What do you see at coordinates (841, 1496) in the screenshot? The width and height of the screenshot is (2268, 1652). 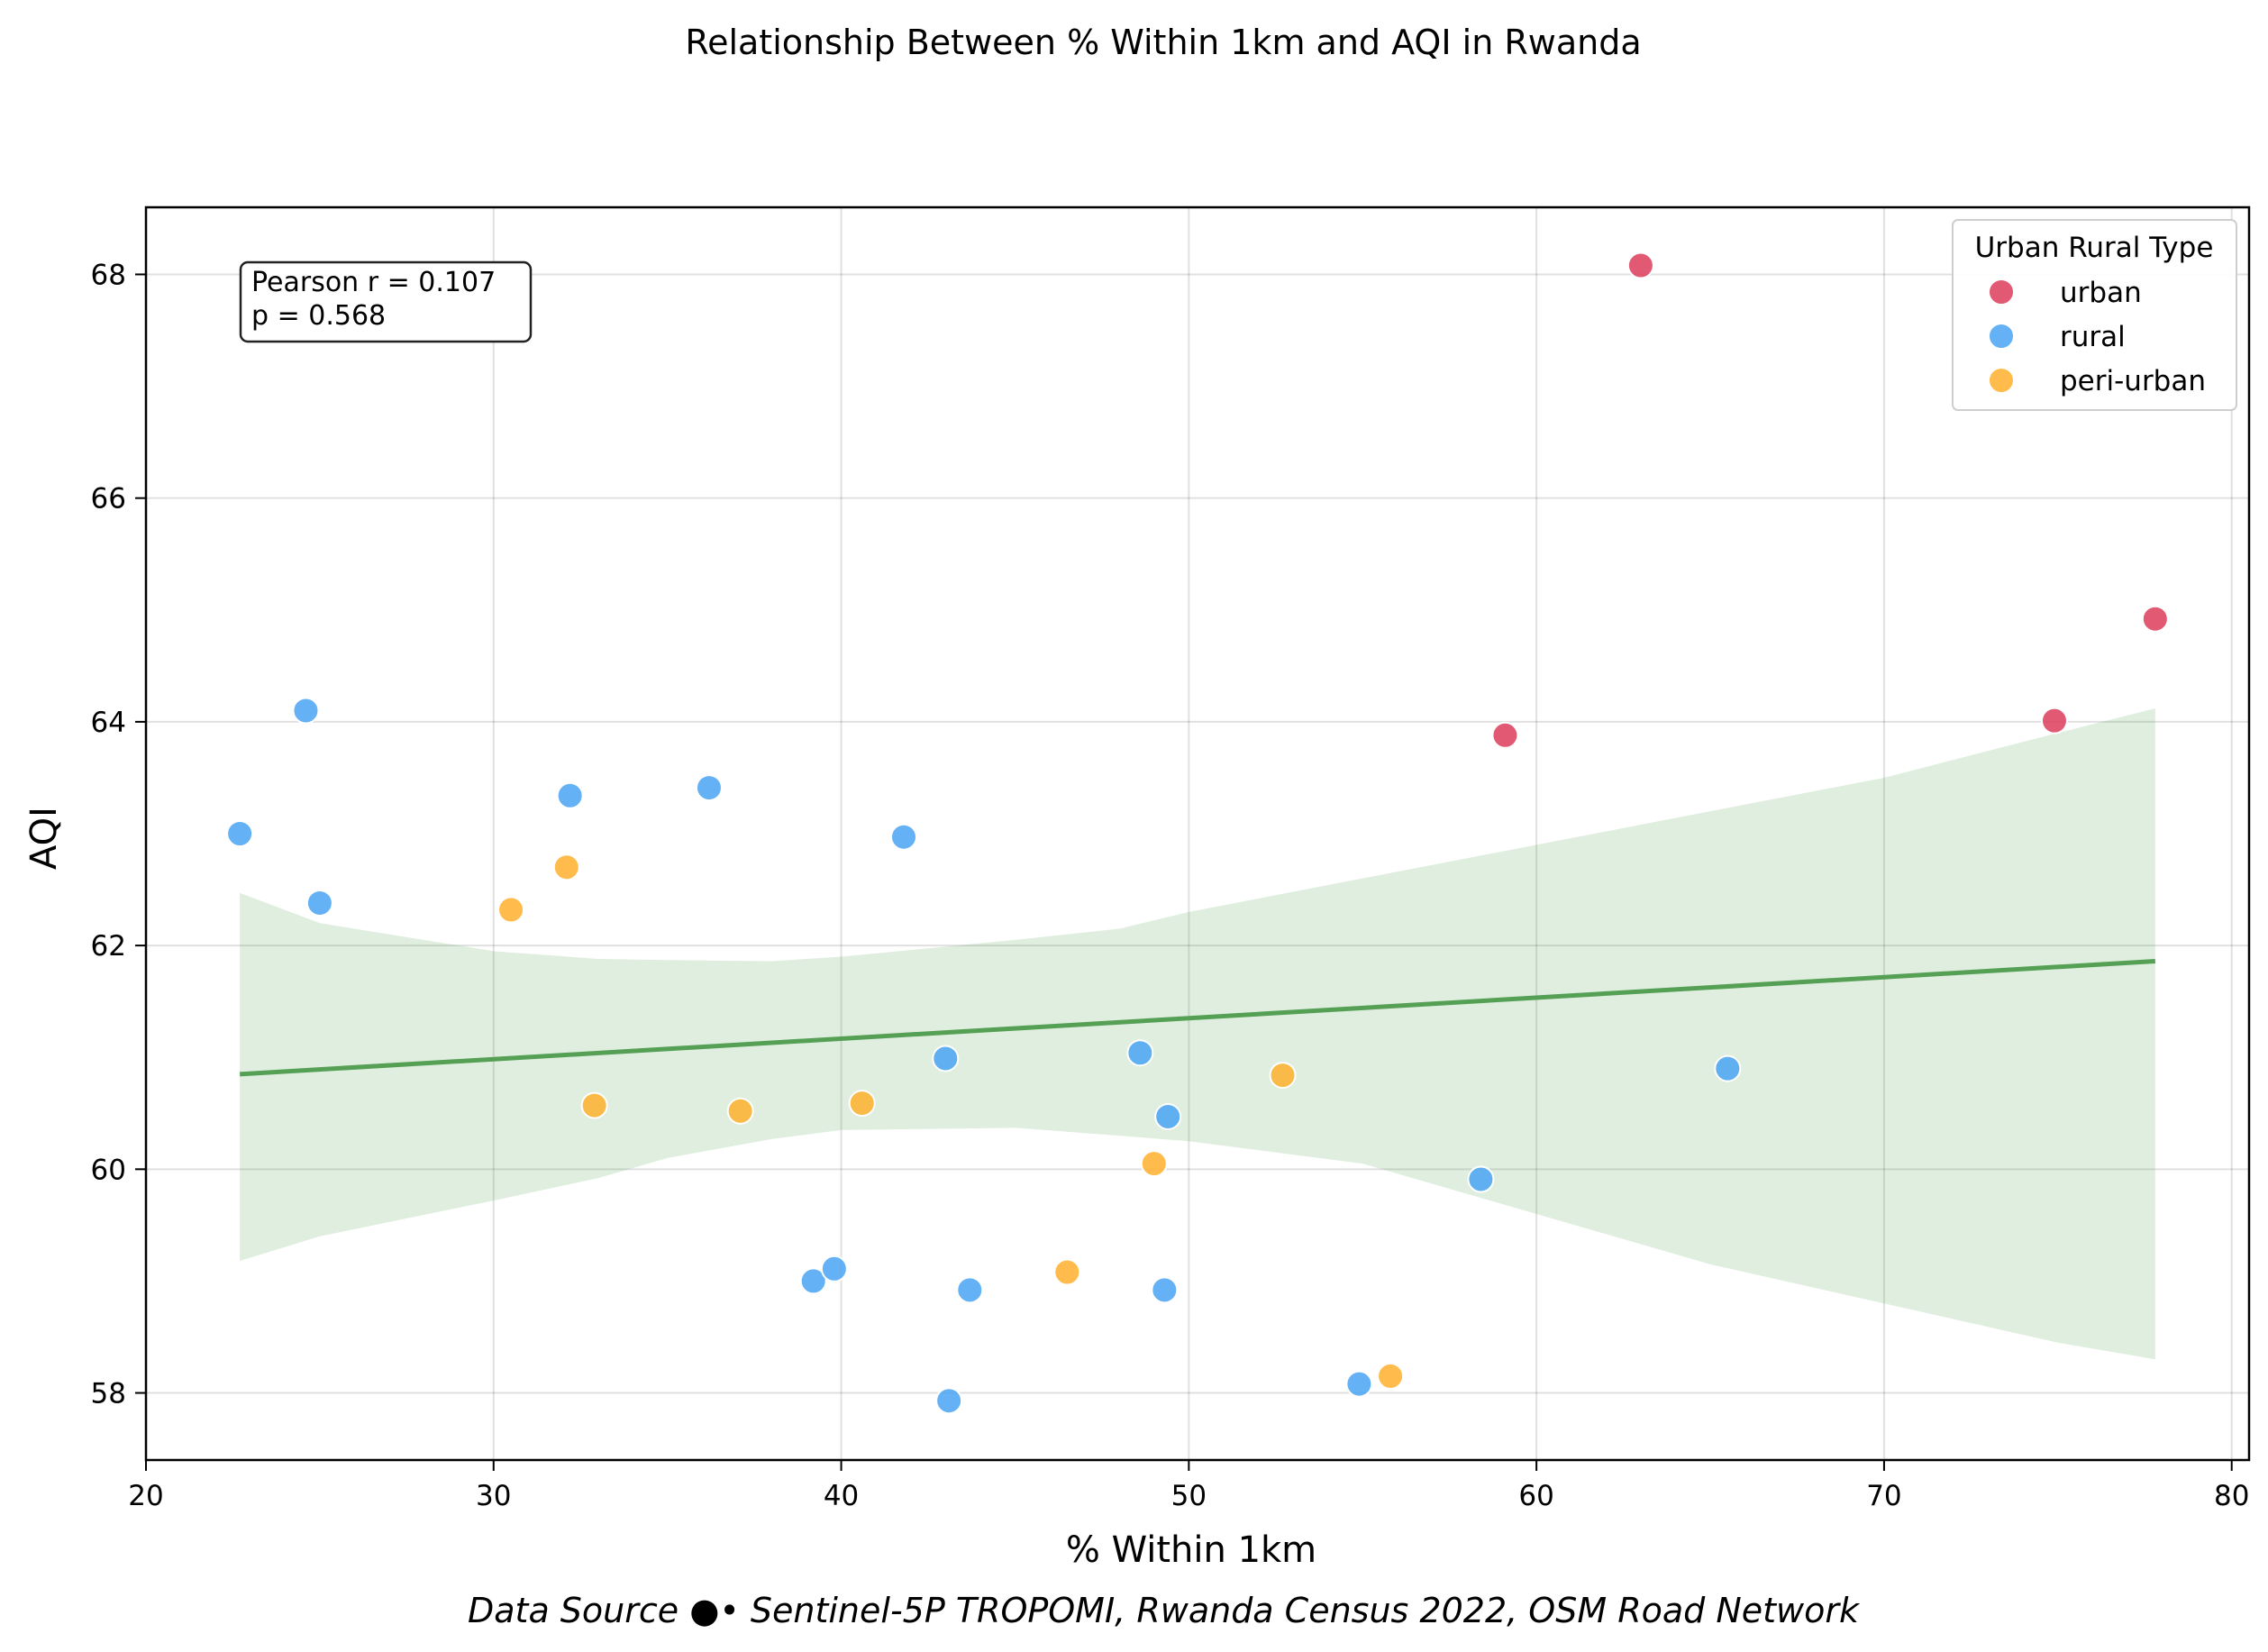 I see `x-tick-label: 40` at bounding box center [841, 1496].